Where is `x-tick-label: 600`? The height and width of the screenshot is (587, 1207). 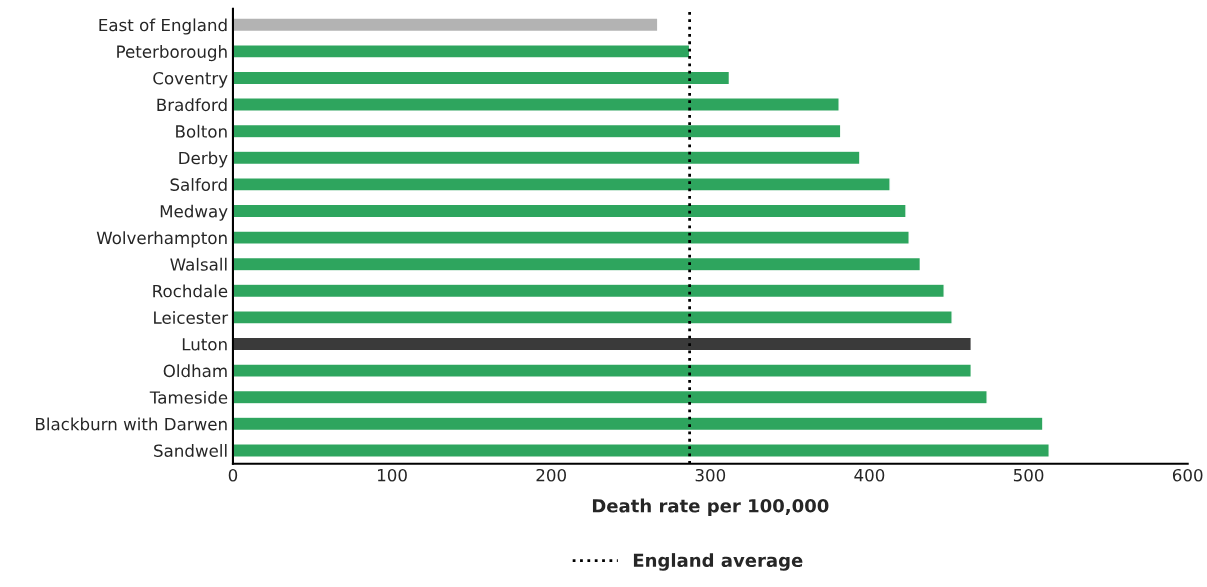 x-tick-label: 600 is located at coordinates (1187, 475).